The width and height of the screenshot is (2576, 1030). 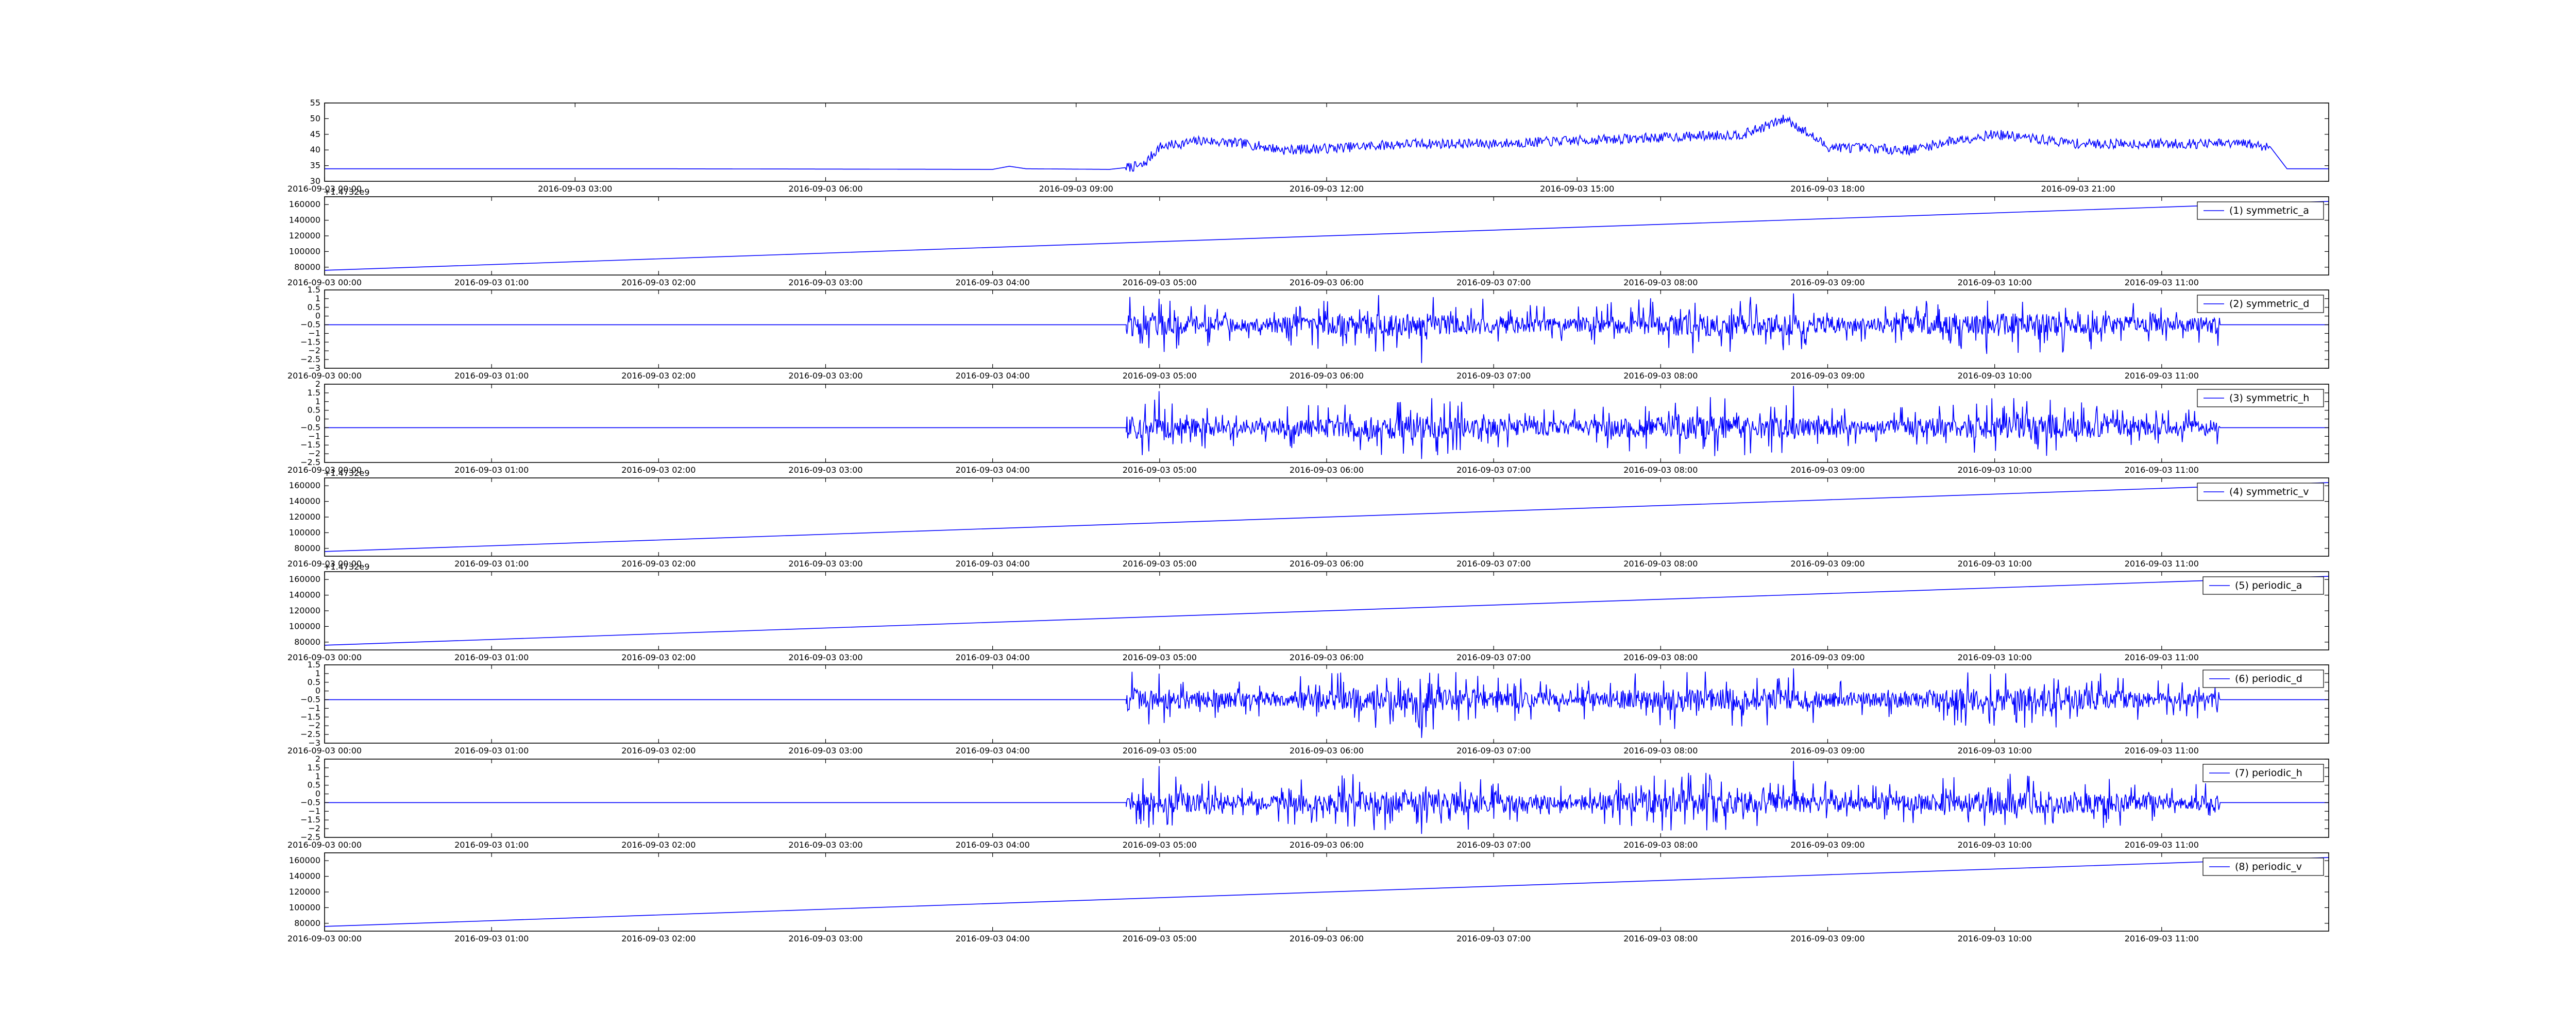 What do you see at coordinates (1577, 189) in the screenshot?
I see `x-tick-label: 2016-09-03 15:00` at bounding box center [1577, 189].